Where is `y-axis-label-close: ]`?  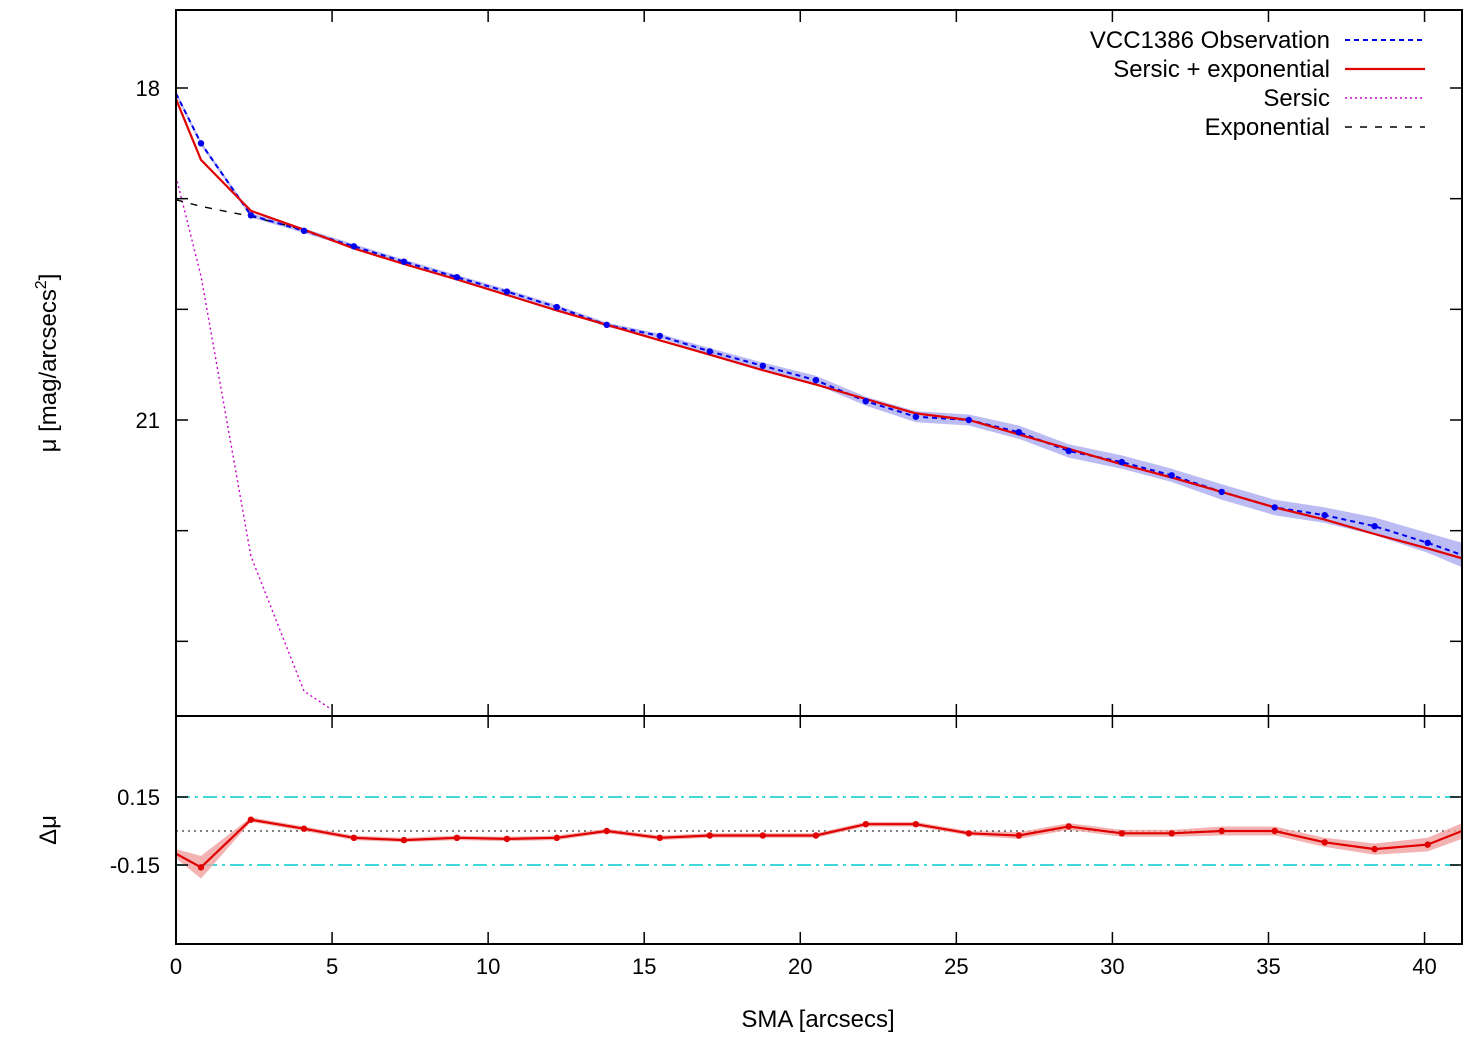
y-axis-label-close: ] is located at coordinates (48, 277).